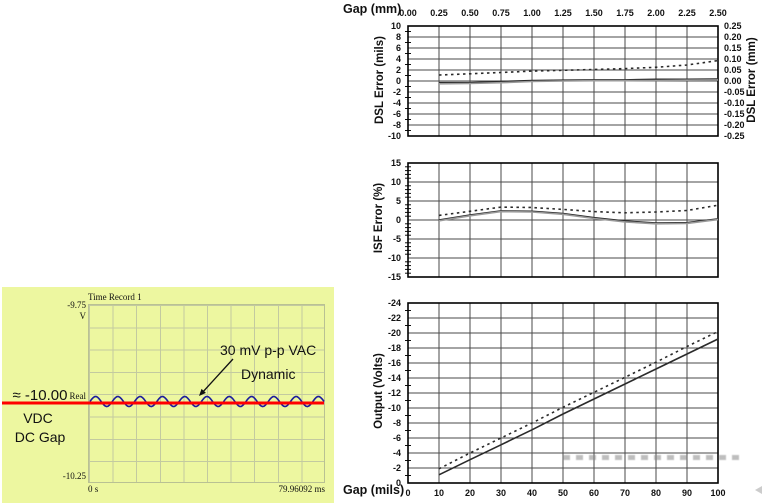 The width and height of the screenshot is (766, 504). Describe the element at coordinates (163, 383) in the screenshot. I see `waveform-layer` at that location.